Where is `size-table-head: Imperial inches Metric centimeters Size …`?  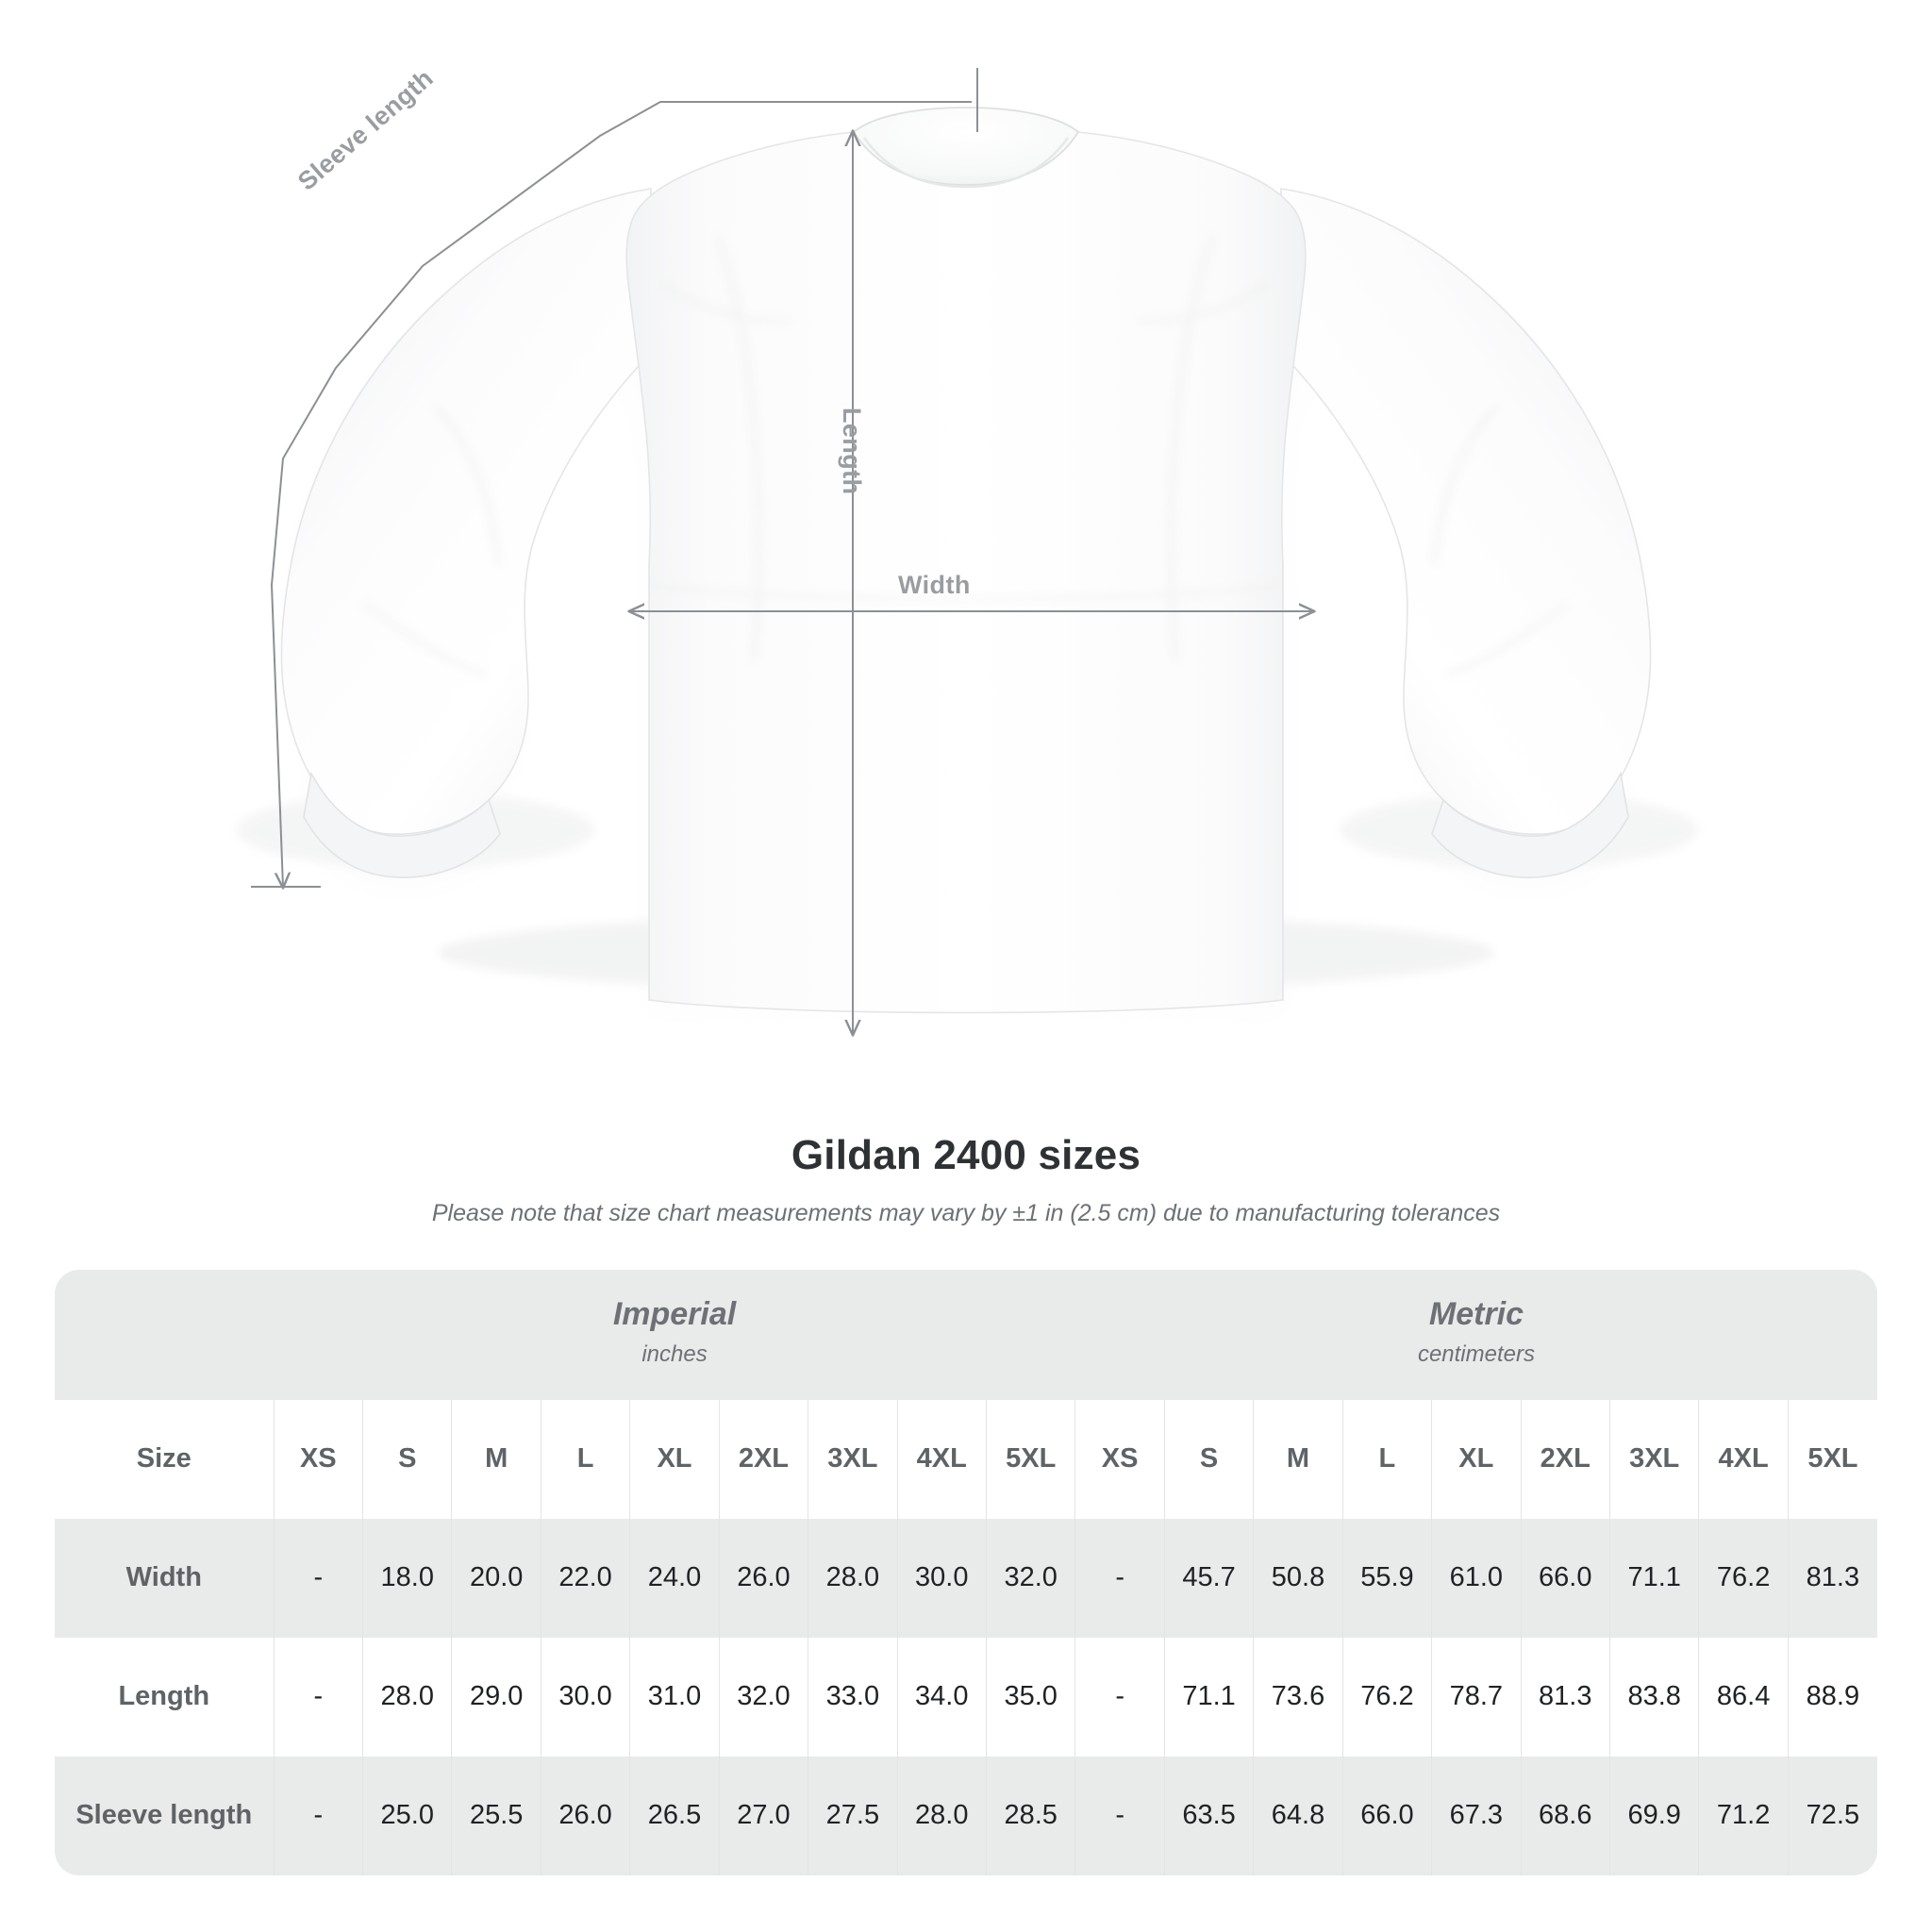 size-table-head: Imperial inches Metric centimeters Size … is located at coordinates (966, 1395).